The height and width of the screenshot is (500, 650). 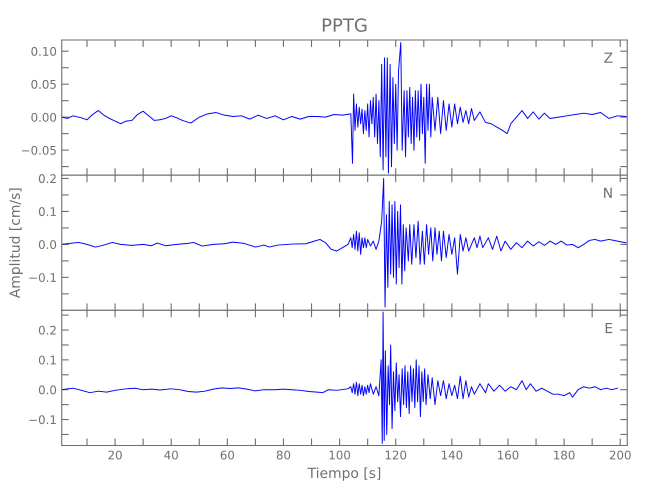 I want to click on x-axis-title: Tiempo [s], so click(x=344, y=474).